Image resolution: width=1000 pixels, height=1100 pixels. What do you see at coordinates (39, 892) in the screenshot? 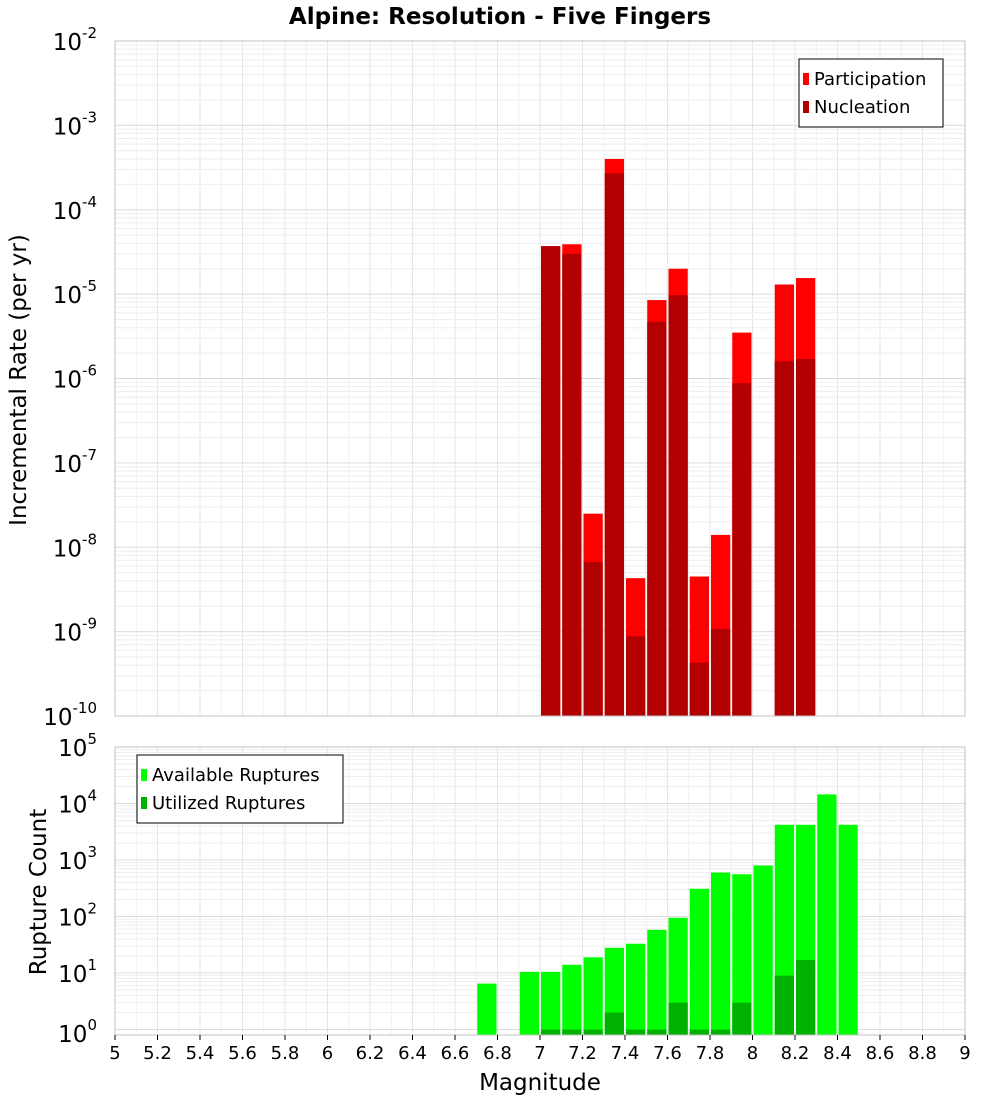
I see `bottom-y-axis-label: Rupture Count` at bounding box center [39, 892].